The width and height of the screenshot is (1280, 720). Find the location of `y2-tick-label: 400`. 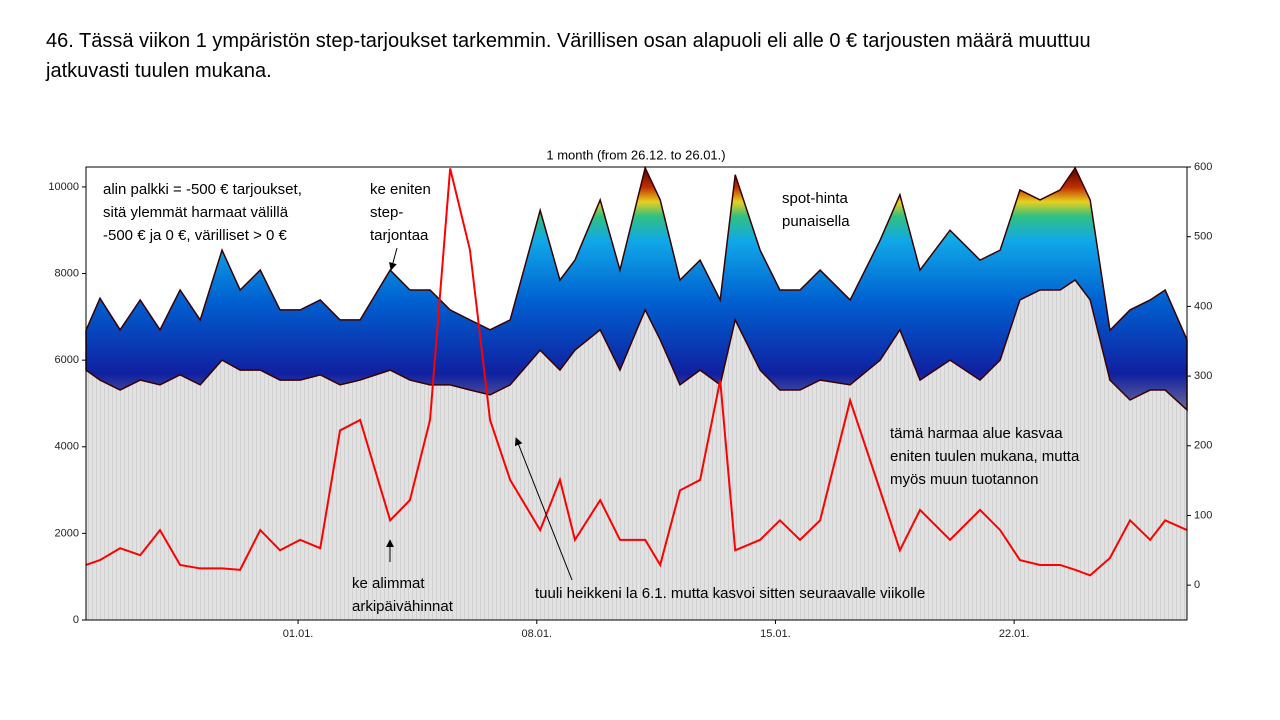

y2-tick-label: 400 is located at coordinates (1203, 306).